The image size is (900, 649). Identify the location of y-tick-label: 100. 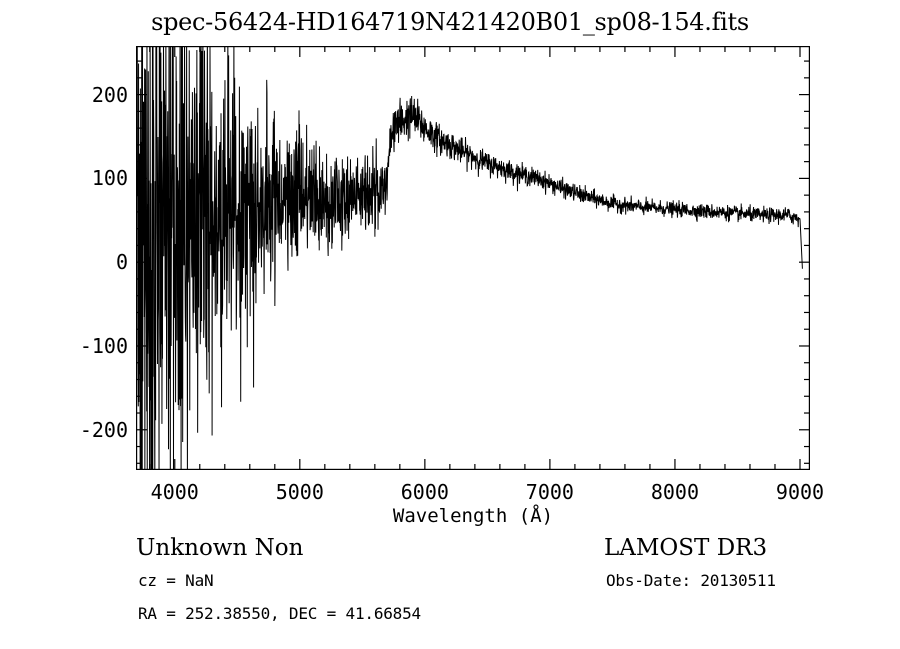
(109, 178).